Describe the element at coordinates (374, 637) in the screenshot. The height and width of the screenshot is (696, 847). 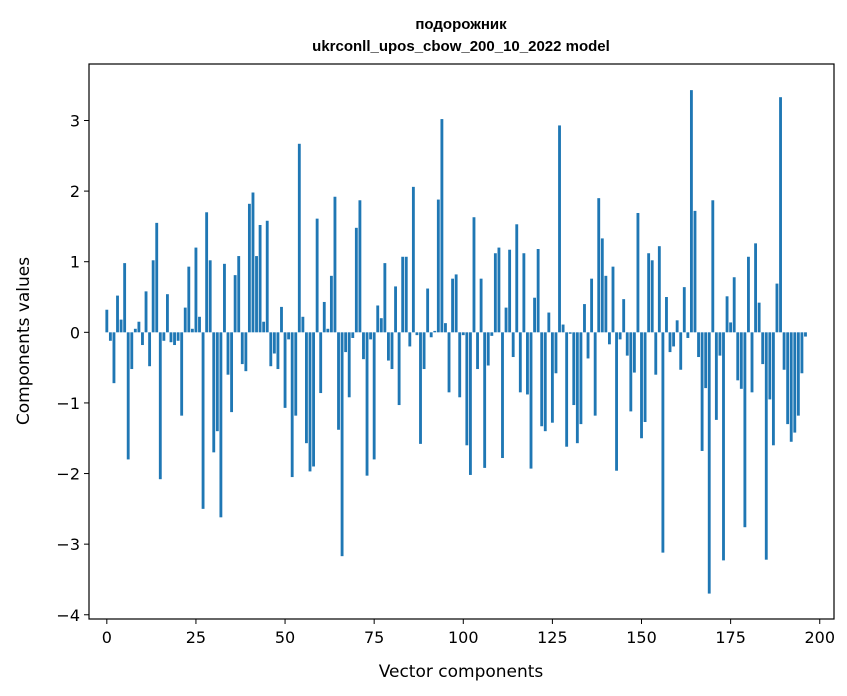
I see `x-tick-label: 75` at that location.